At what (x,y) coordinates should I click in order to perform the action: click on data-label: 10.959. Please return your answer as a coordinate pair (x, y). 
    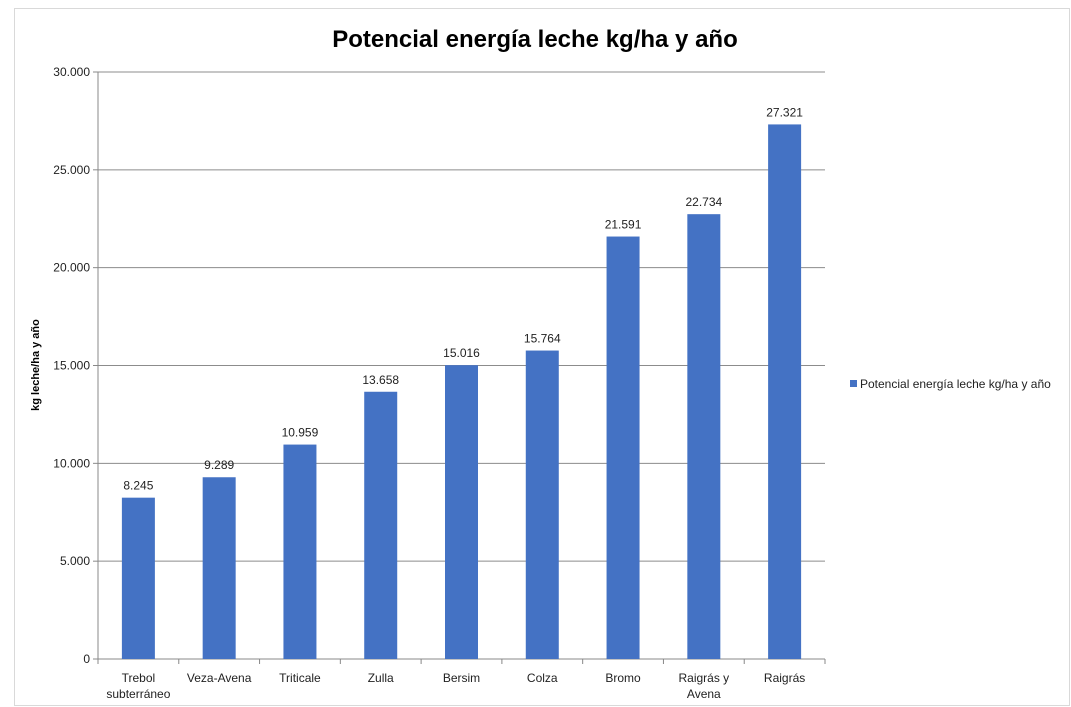
    Looking at the image, I should click on (300, 433).